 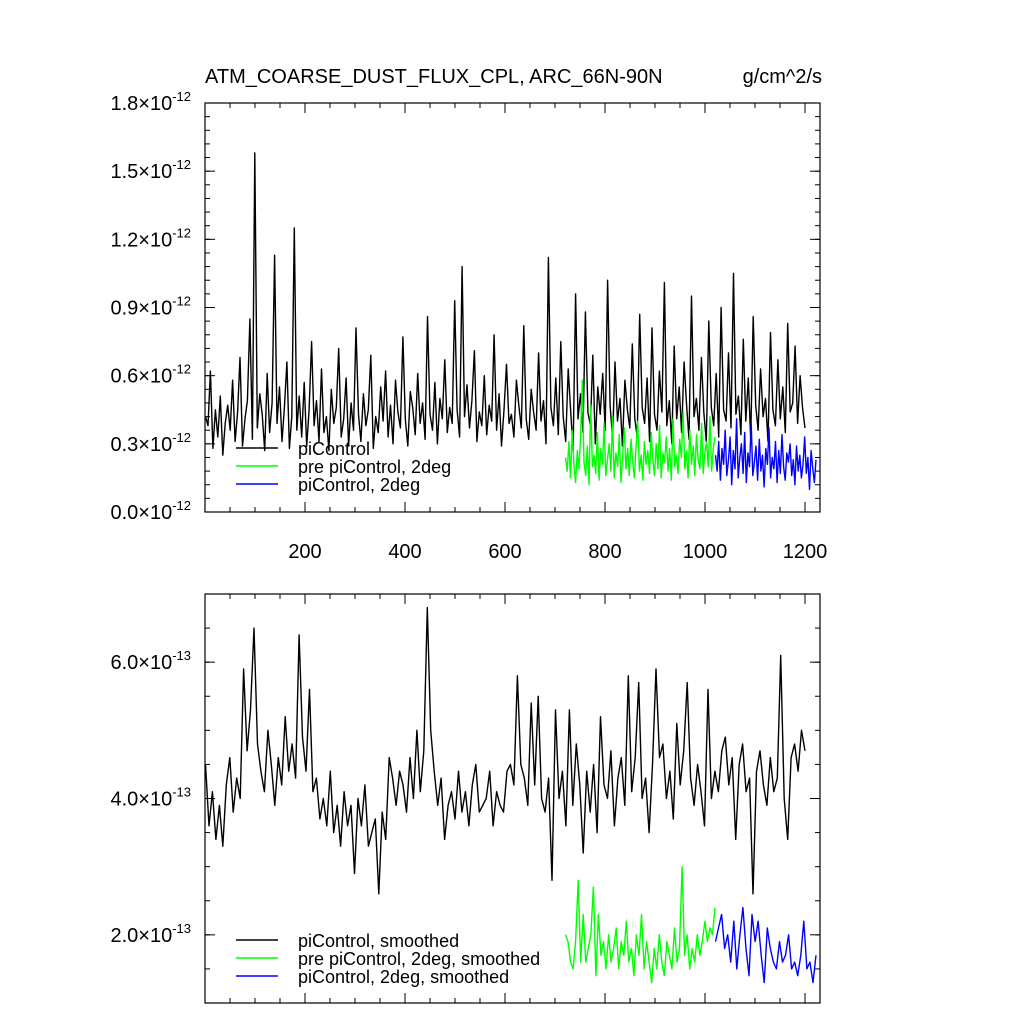 I want to click on bottom-y-tick-label: 2.0×10⁻¹³, so click(x=150, y=934).